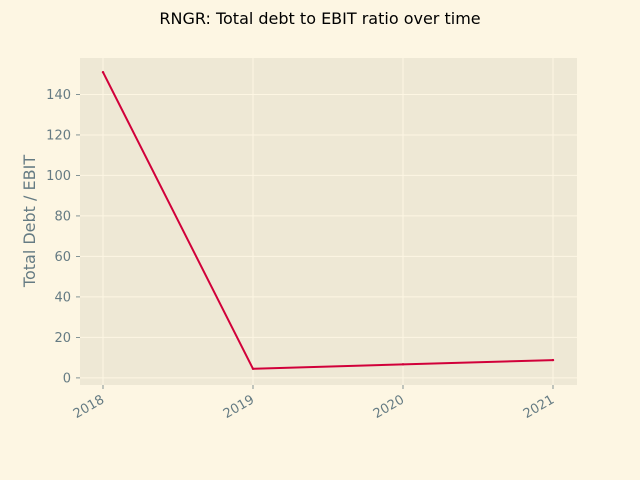 The width and height of the screenshot is (640, 480). I want to click on y-tick-label: 140, so click(58, 95).